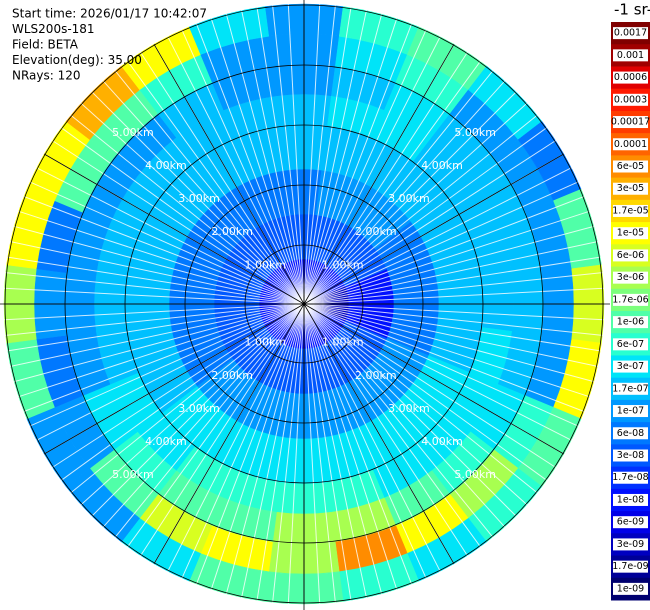  Describe the element at coordinates (630, 544) in the screenshot. I see `colorbar-label: 3e-09` at that location.